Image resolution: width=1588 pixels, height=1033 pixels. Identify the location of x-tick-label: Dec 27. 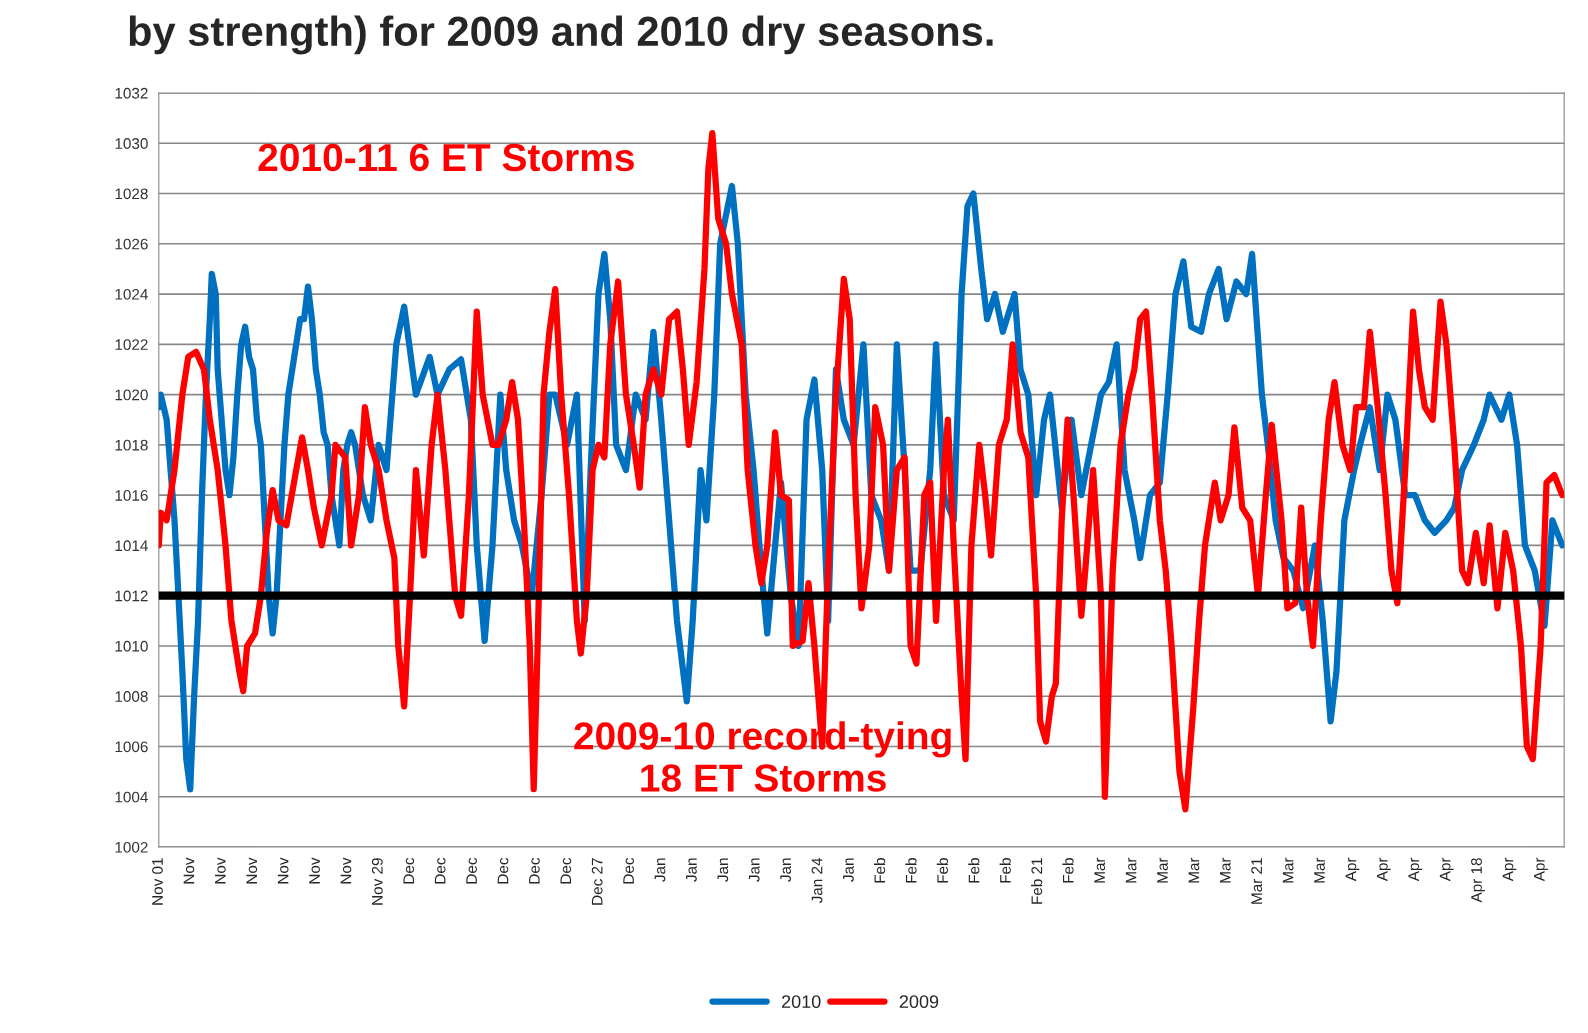
(597, 881).